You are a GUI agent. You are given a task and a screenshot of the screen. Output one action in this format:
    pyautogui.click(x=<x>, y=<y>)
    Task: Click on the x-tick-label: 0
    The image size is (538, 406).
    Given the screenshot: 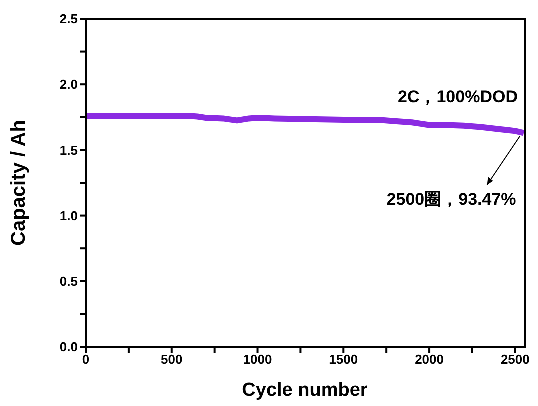 What is the action you would take?
    pyautogui.click(x=86, y=360)
    